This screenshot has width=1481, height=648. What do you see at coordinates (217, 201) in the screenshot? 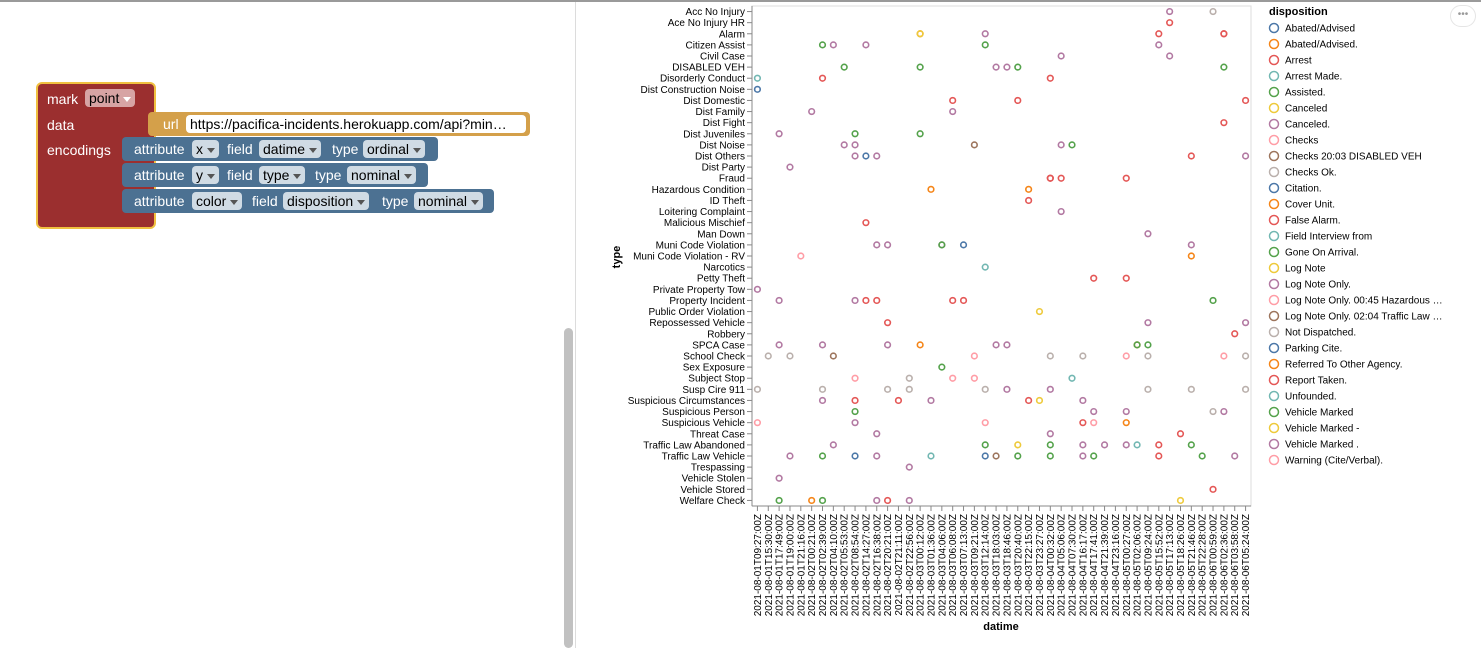
I see `encoding-color-attr-dropdown: color` at bounding box center [217, 201].